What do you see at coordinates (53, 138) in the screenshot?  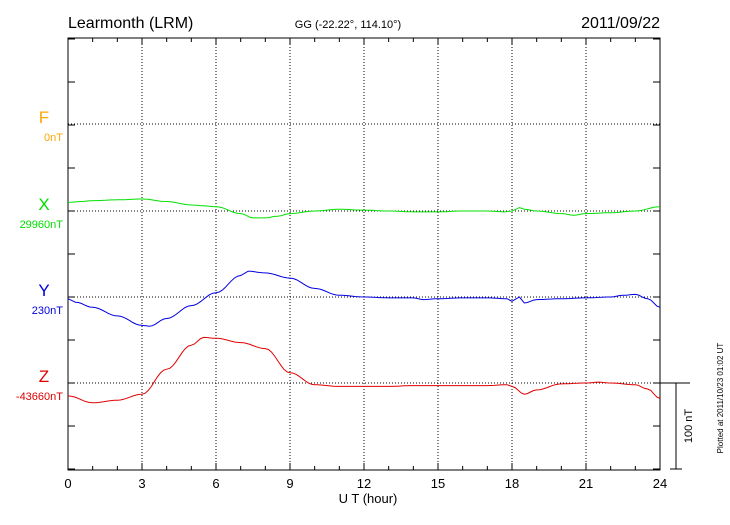 I see `series-baseline-f: 0nT` at bounding box center [53, 138].